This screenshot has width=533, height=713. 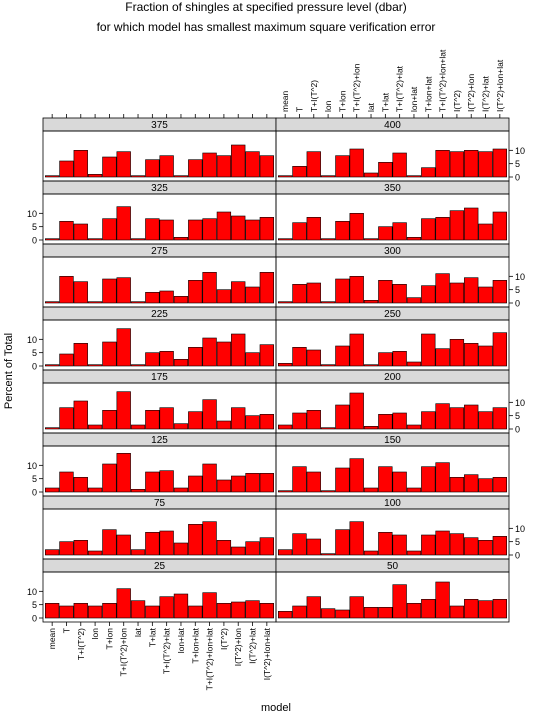 What do you see at coordinates (285, 101) in the screenshot?
I see `x-tick-label: mean` at bounding box center [285, 101].